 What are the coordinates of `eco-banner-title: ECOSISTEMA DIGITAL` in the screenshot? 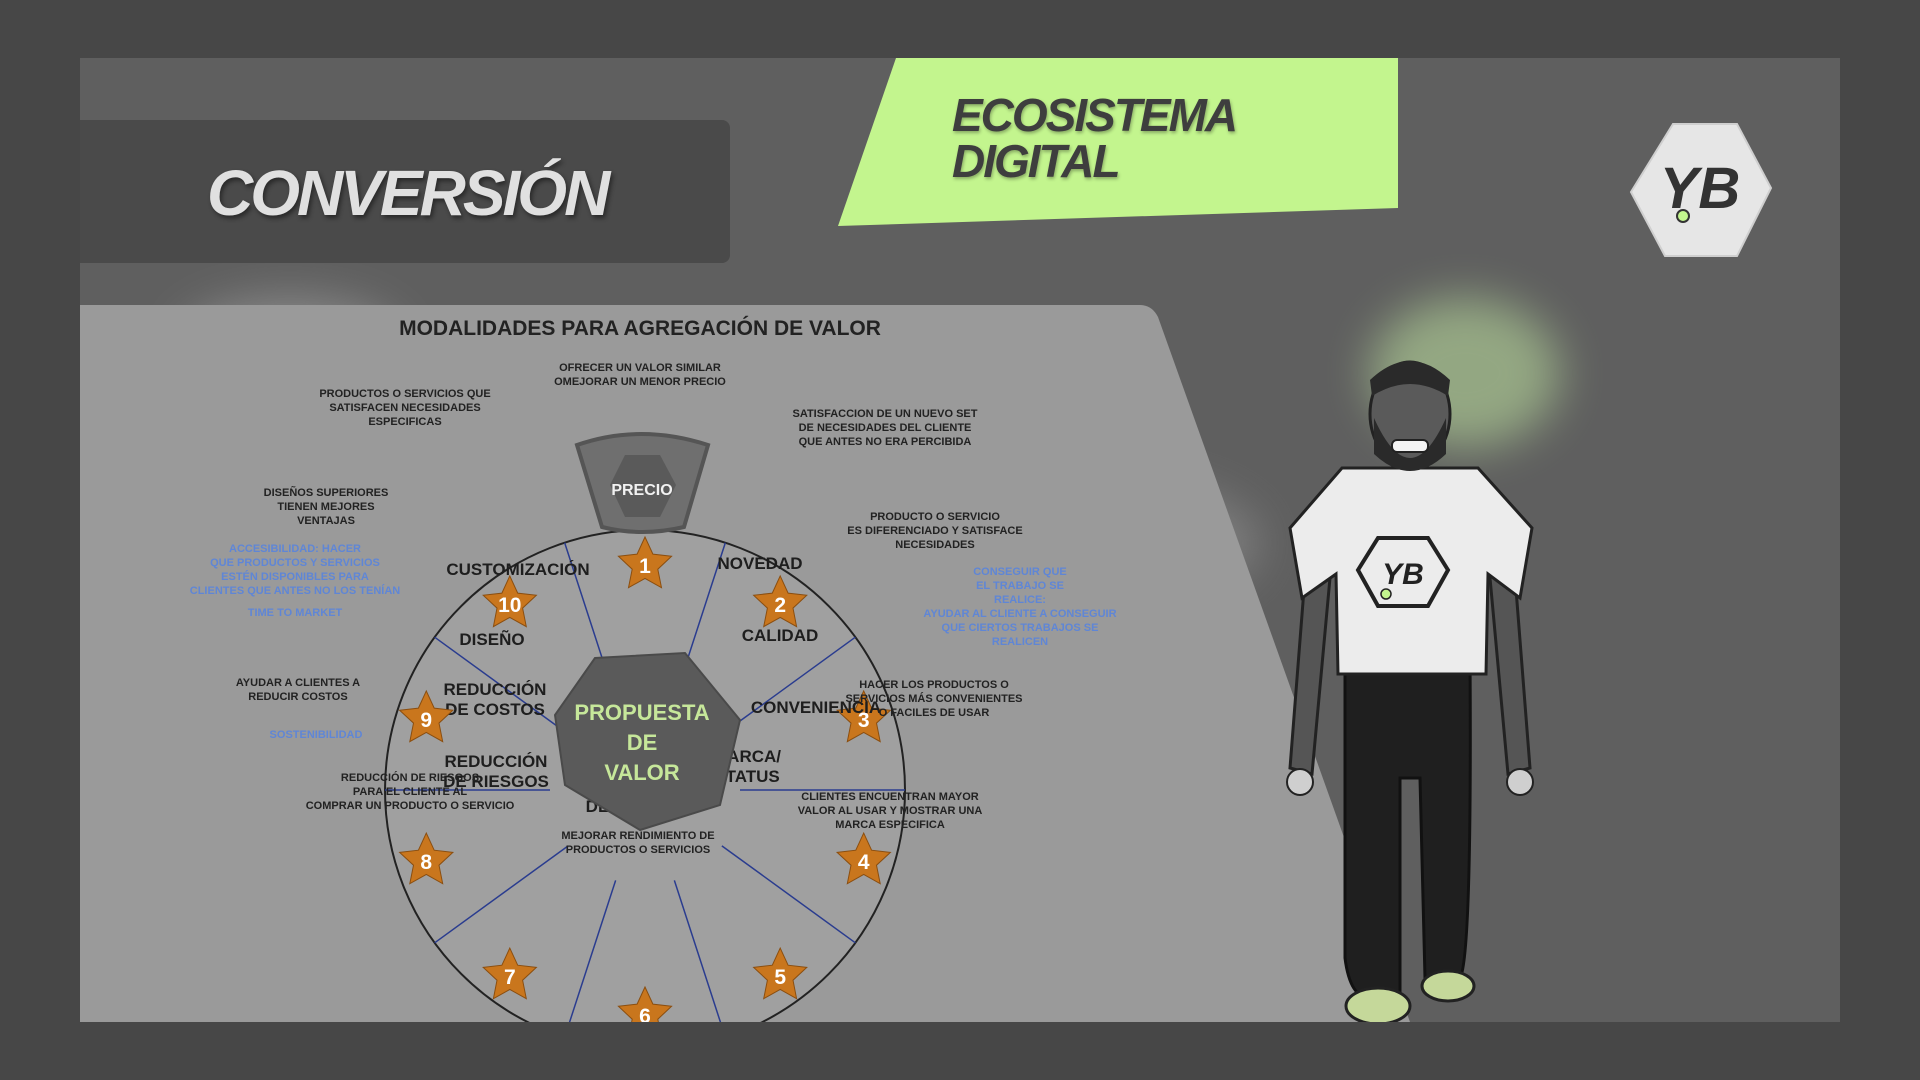 It's located at (1095, 138).